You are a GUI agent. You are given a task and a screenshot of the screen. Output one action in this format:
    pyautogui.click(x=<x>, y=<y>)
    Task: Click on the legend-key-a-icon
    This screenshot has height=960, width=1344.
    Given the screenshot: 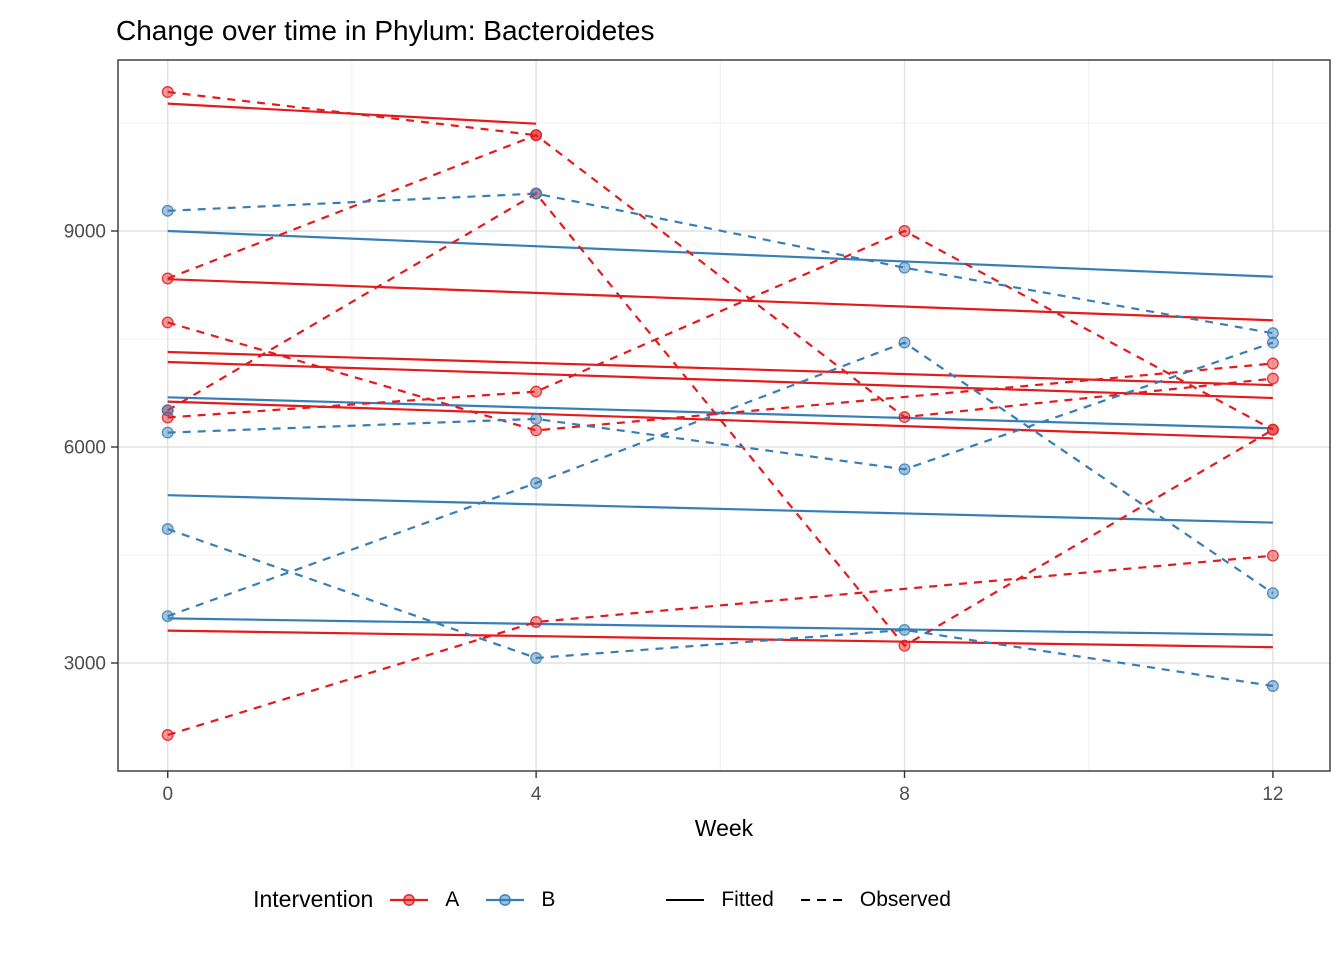 What is the action you would take?
    pyautogui.click(x=409, y=900)
    